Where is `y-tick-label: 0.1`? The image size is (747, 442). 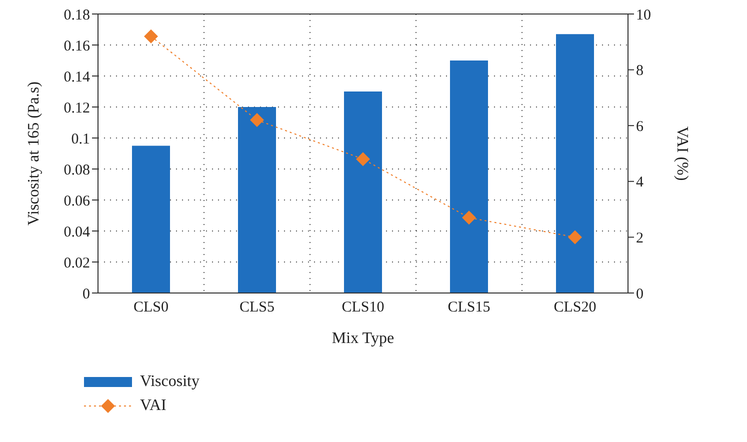 y-tick-label: 0.1 is located at coordinates (80, 139).